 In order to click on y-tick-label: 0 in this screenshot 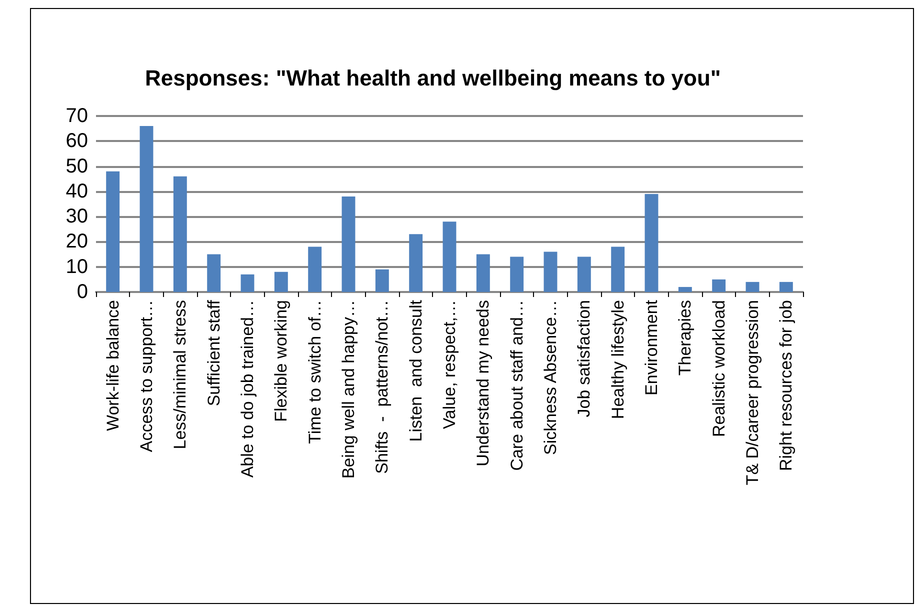, I will do `click(82, 292)`.